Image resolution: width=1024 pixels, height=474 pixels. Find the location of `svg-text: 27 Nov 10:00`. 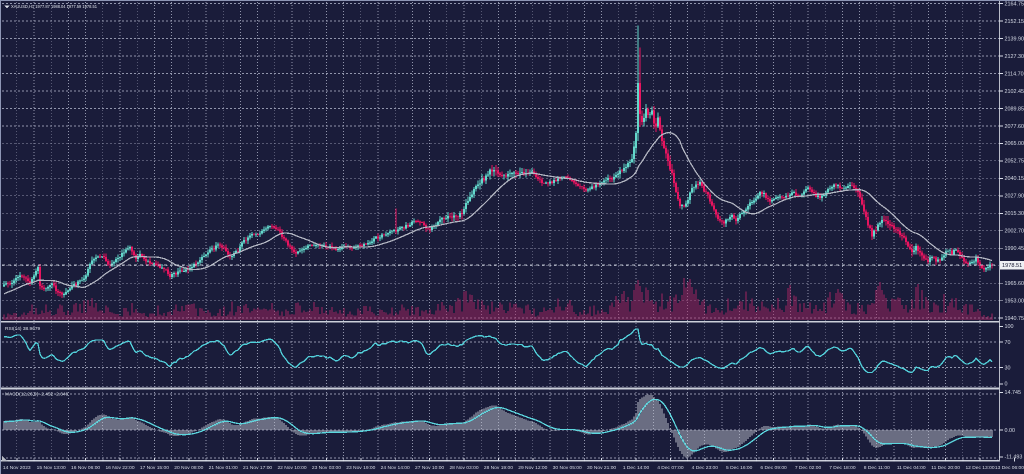

svg-text: 27 Nov 10:00 is located at coordinates (429, 468).